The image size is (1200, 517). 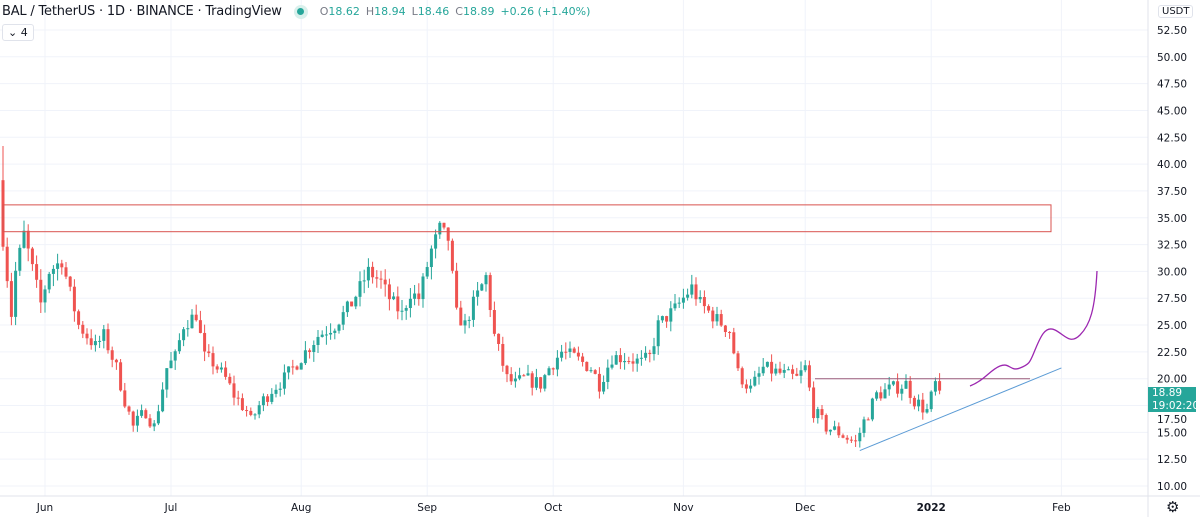 What do you see at coordinates (1172, 111) in the screenshot?
I see `price-tick-label: 45.00` at bounding box center [1172, 111].